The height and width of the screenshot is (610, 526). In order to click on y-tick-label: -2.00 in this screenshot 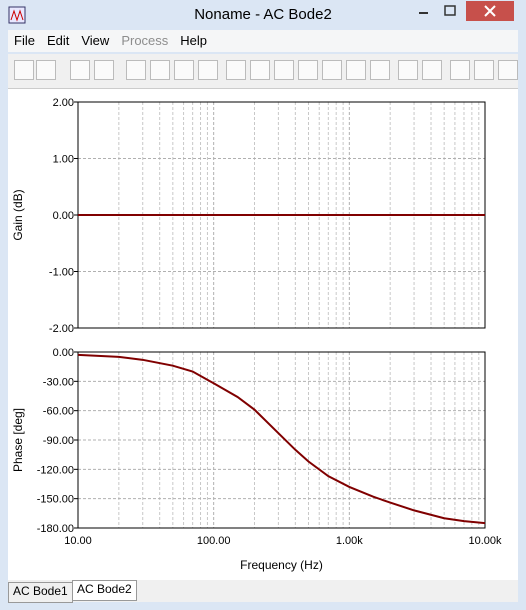, I will do `click(61, 329)`.